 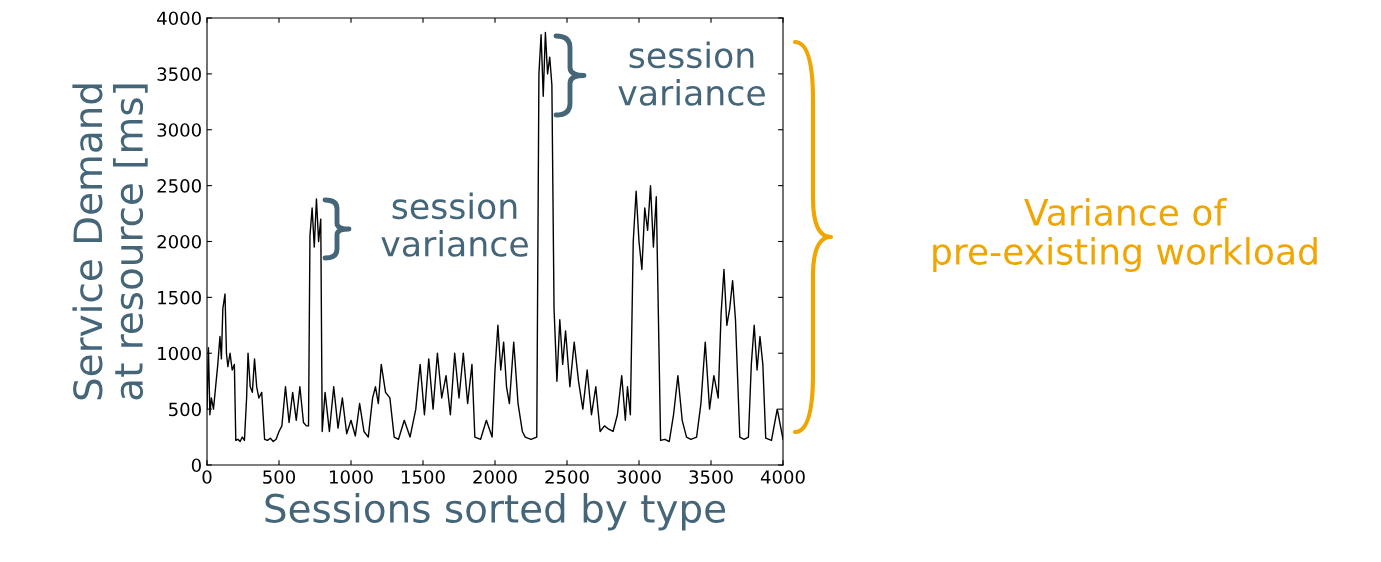 I want to click on x-tick-label: 500, so click(x=279, y=477).